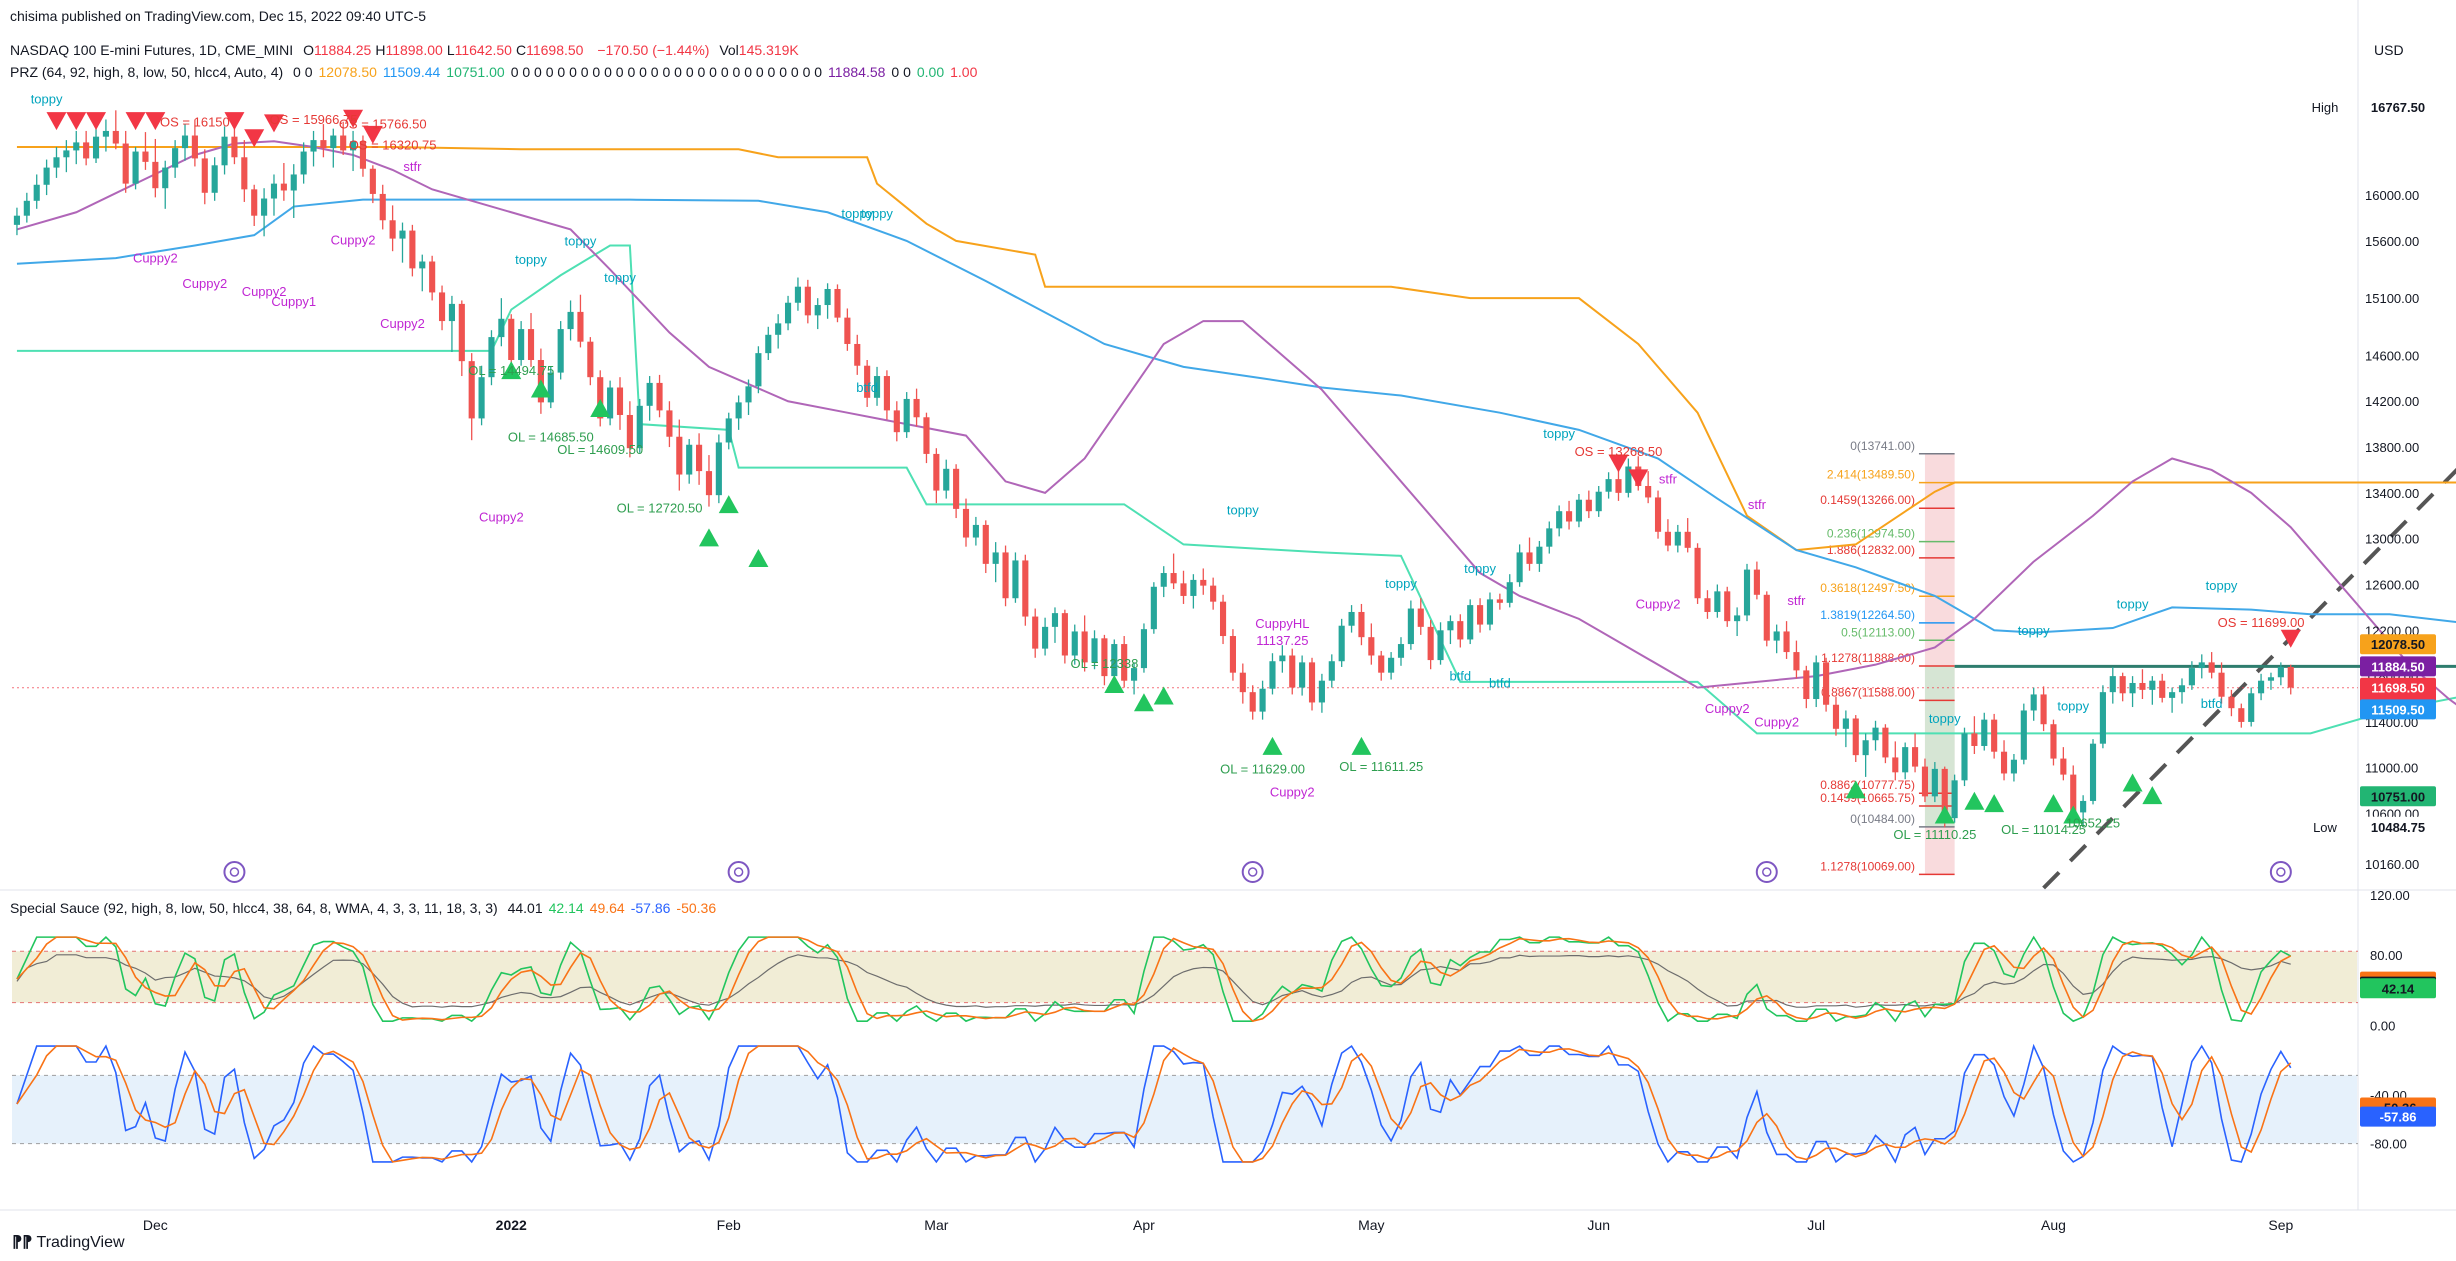 The width and height of the screenshot is (2456, 1261). What do you see at coordinates (1867, 798) in the screenshot?
I see `fib-column-label: 0.1459(10665.75)` at bounding box center [1867, 798].